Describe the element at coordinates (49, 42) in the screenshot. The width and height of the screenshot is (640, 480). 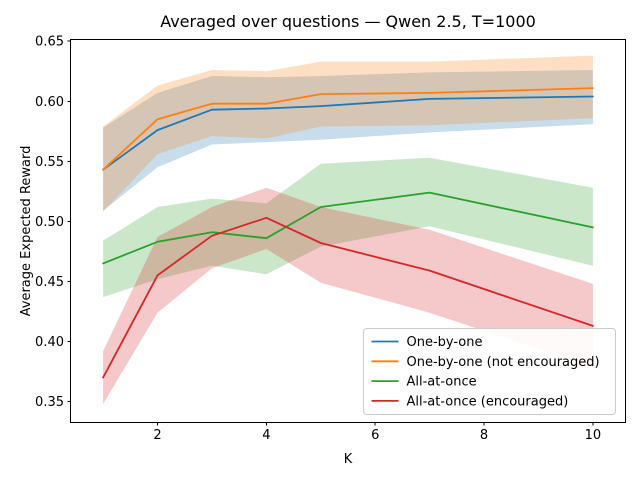
I see `y-tick-label: 0.65` at that location.